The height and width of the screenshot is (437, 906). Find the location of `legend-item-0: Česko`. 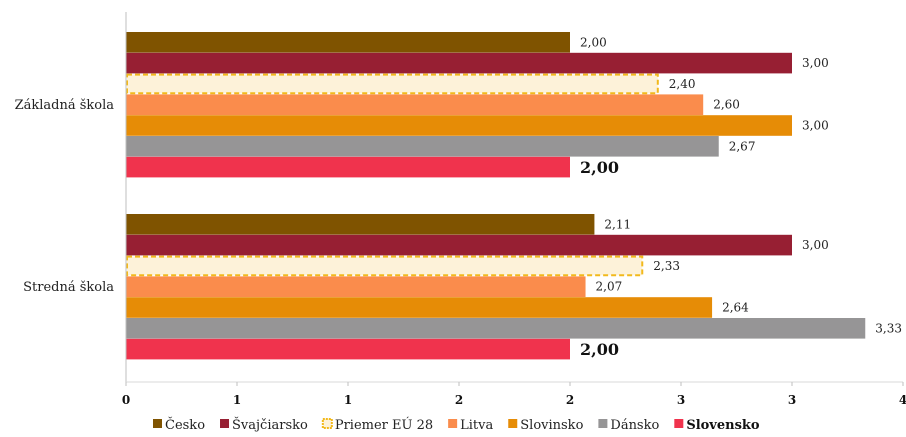

legend-item-0: Česko is located at coordinates (179, 424).